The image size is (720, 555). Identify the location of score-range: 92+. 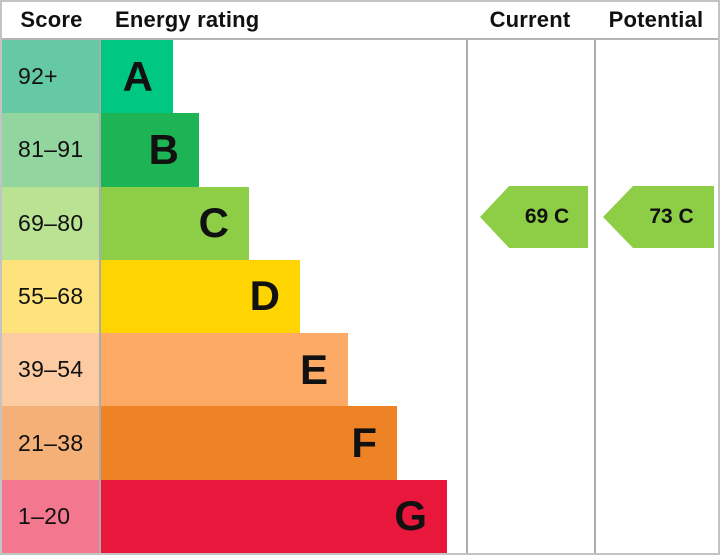
(50, 77).